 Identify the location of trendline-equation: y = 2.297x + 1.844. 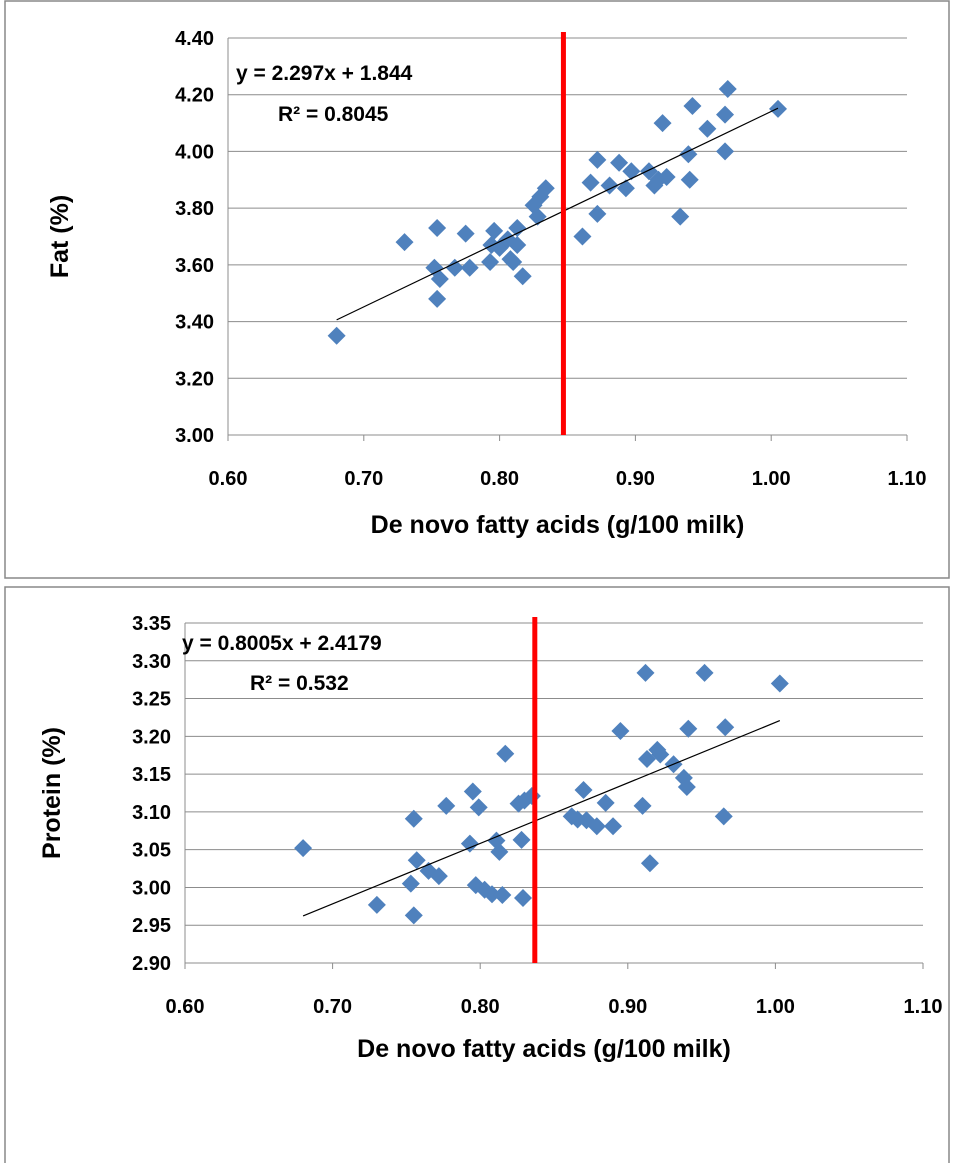
(324, 73).